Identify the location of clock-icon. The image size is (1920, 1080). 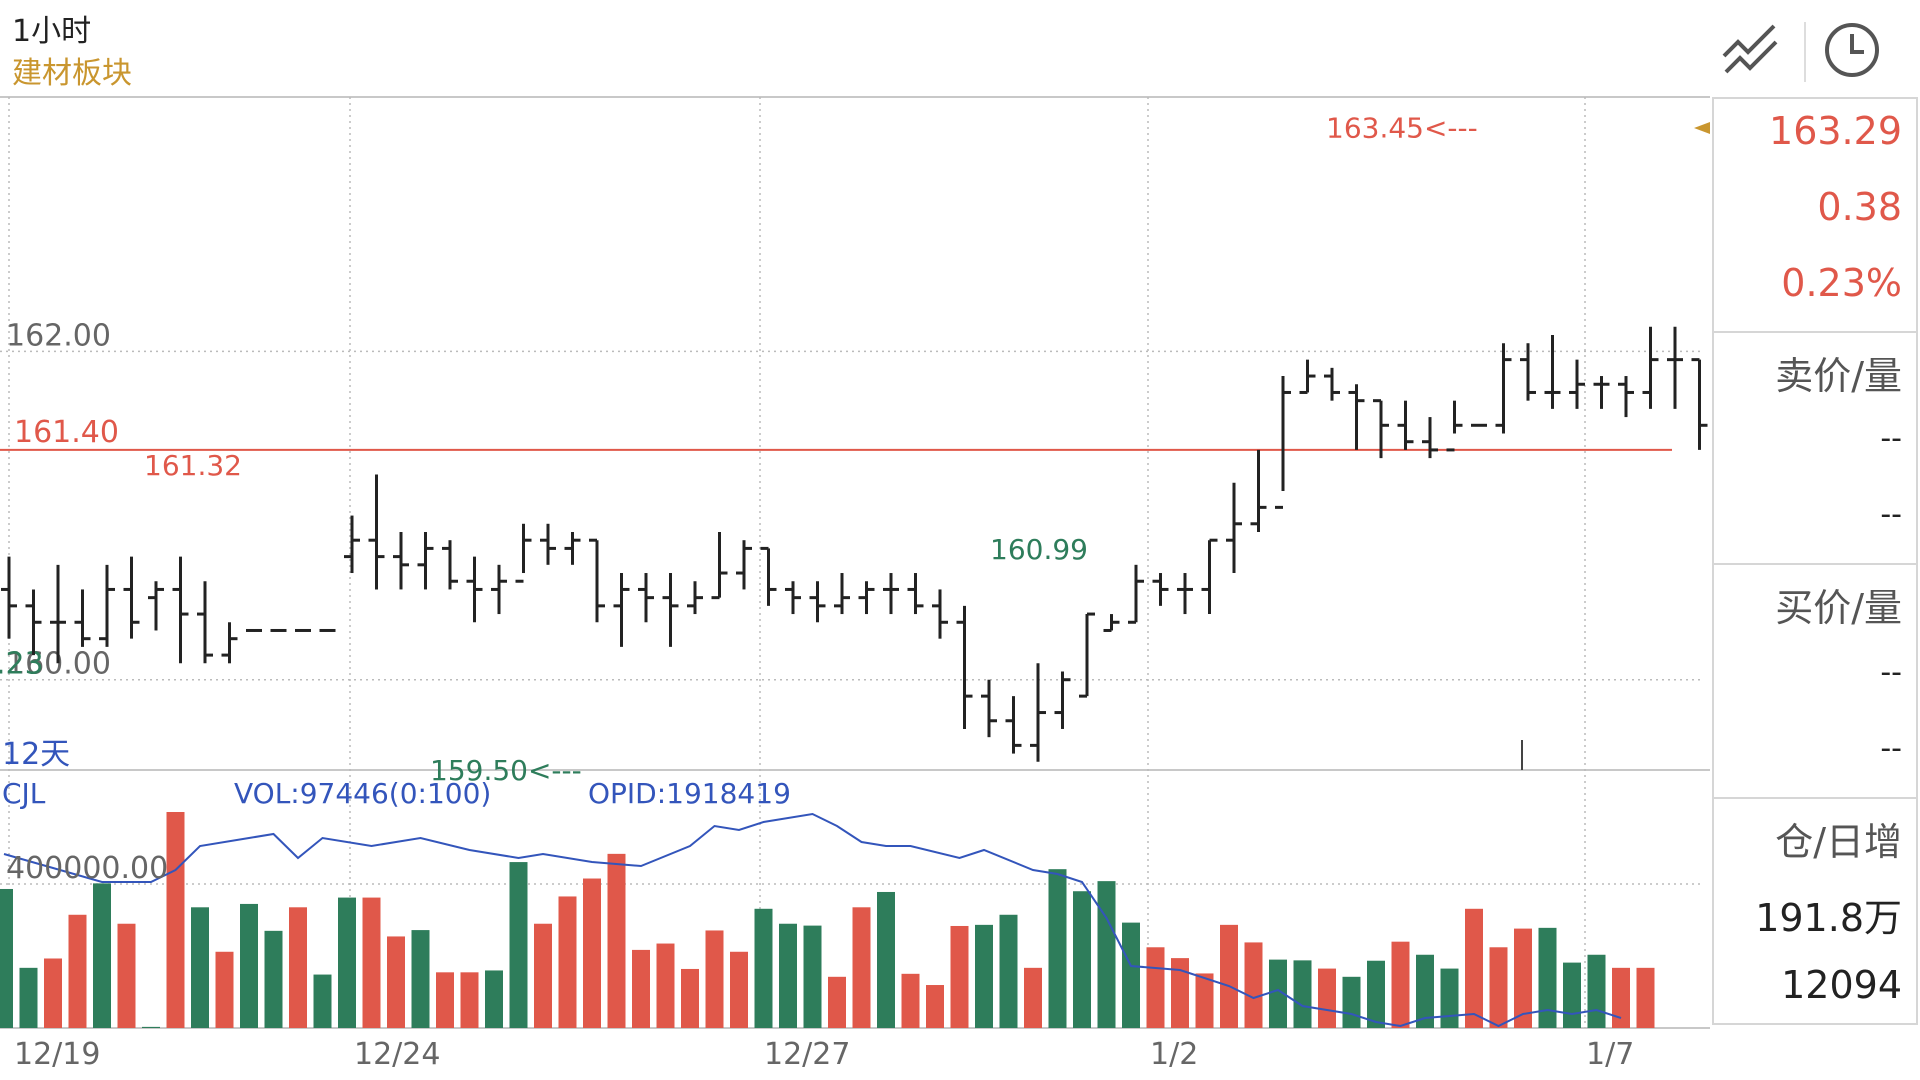
(1852, 50).